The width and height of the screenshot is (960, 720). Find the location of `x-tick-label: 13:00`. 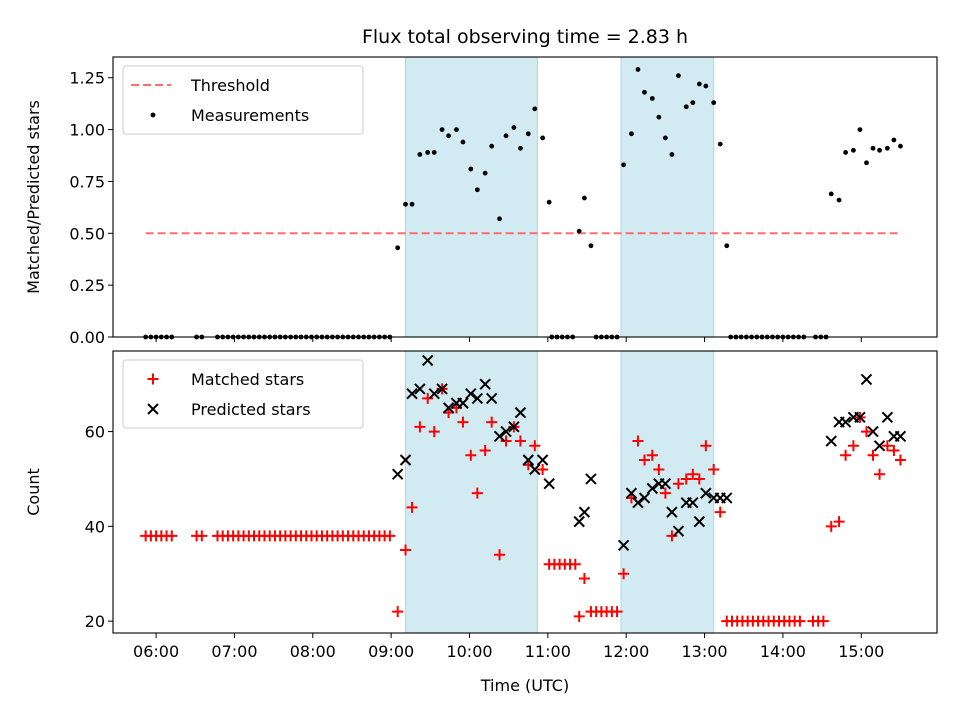

x-tick-label: 13:00 is located at coordinates (705, 651).